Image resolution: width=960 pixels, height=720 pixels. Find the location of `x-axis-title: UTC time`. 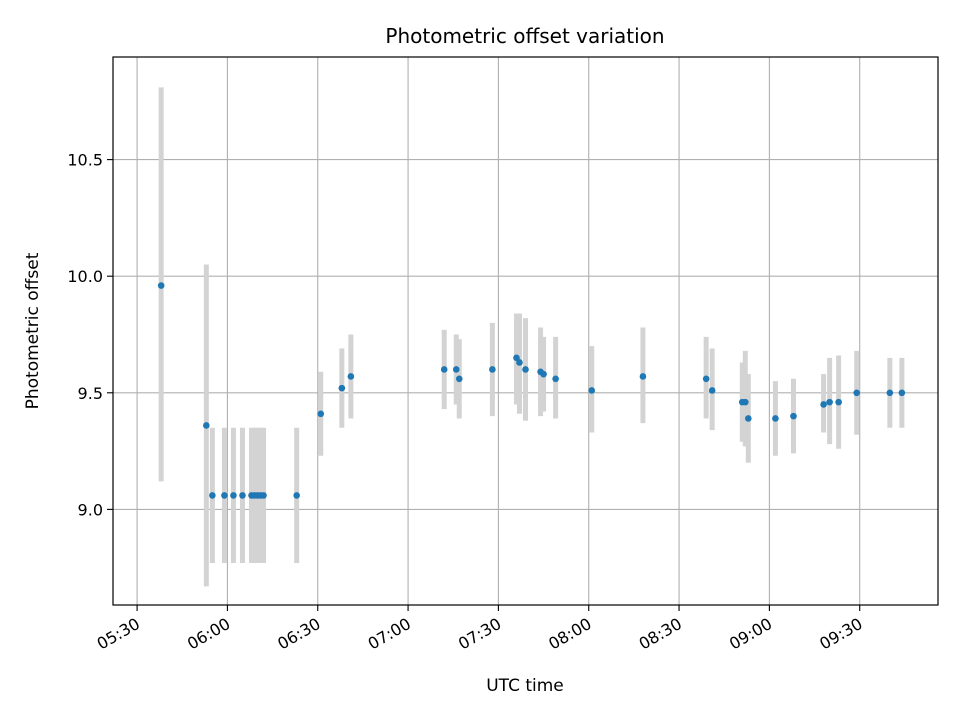

x-axis-title: UTC time is located at coordinates (525, 686).